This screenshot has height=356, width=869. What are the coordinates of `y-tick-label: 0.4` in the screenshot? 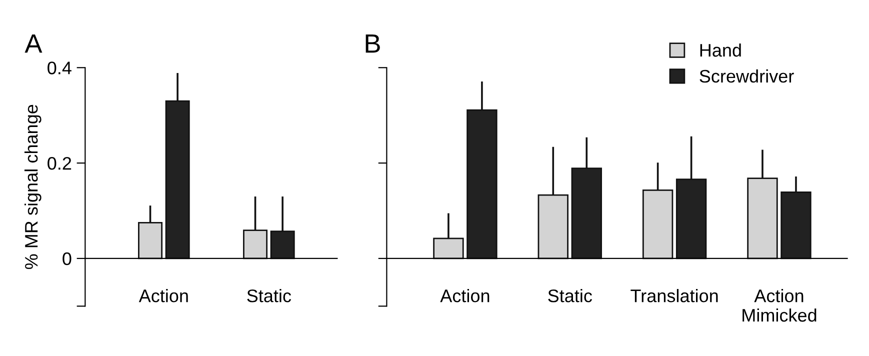 It's located at (60, 68).